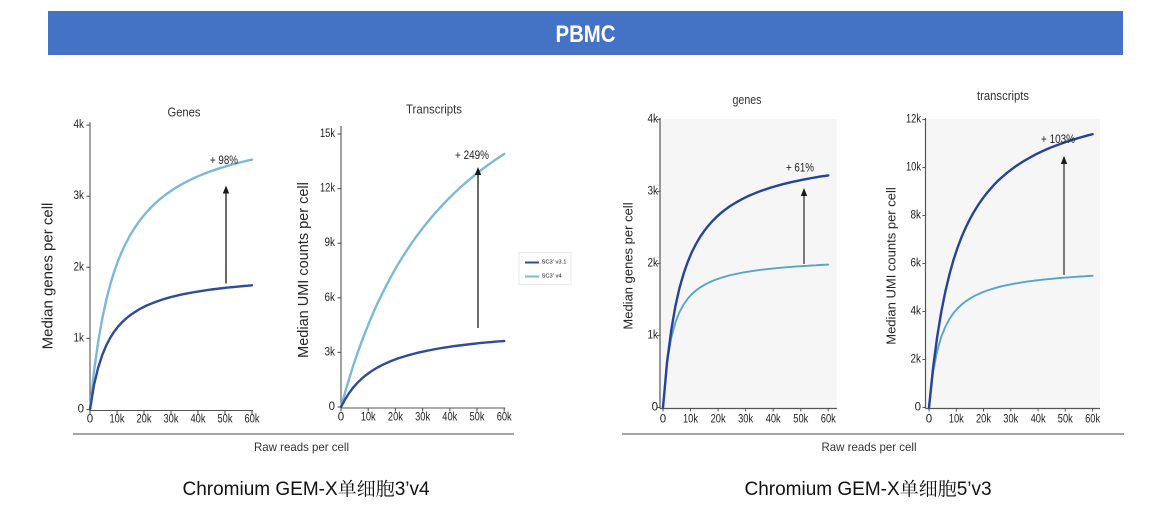 Image resolution: width=1155 pixels, height=530 pixels. I want to click on svg-text: 15k, so click(327, 134).